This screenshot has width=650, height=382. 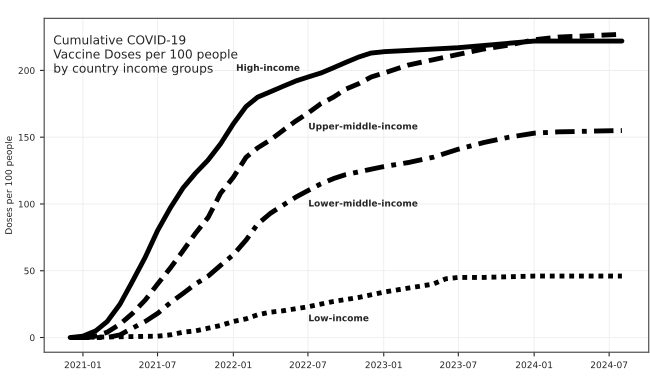 I want to click on x-tick-label: 2022-01, so click(x=233, y=364).